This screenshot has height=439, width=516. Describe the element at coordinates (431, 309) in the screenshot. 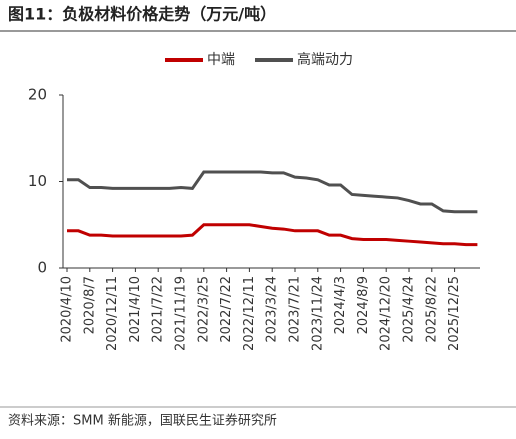

I see `x-tick-label: 2025/8/22` at that location.